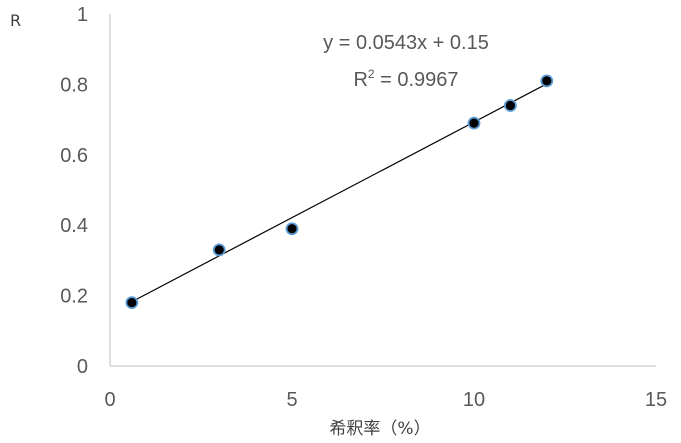  What do you see at coordinates (74, 85) in the screenshot?
I see `y-tick-label: 0.8` at bounding box center [74, 85].